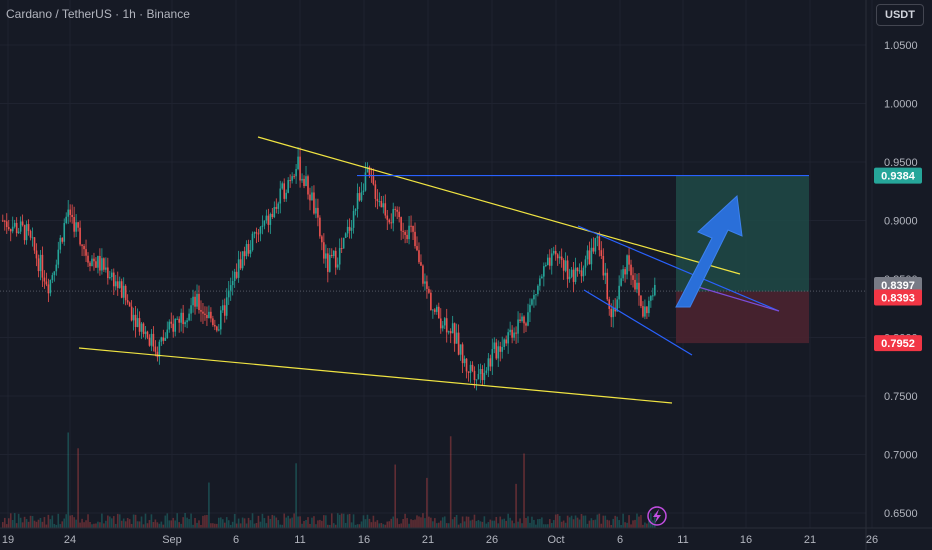  What do you see at coordinates (709, 251) in the screenshot?
I see `bullish-projection-arrow` at bounding box center [709, 251].